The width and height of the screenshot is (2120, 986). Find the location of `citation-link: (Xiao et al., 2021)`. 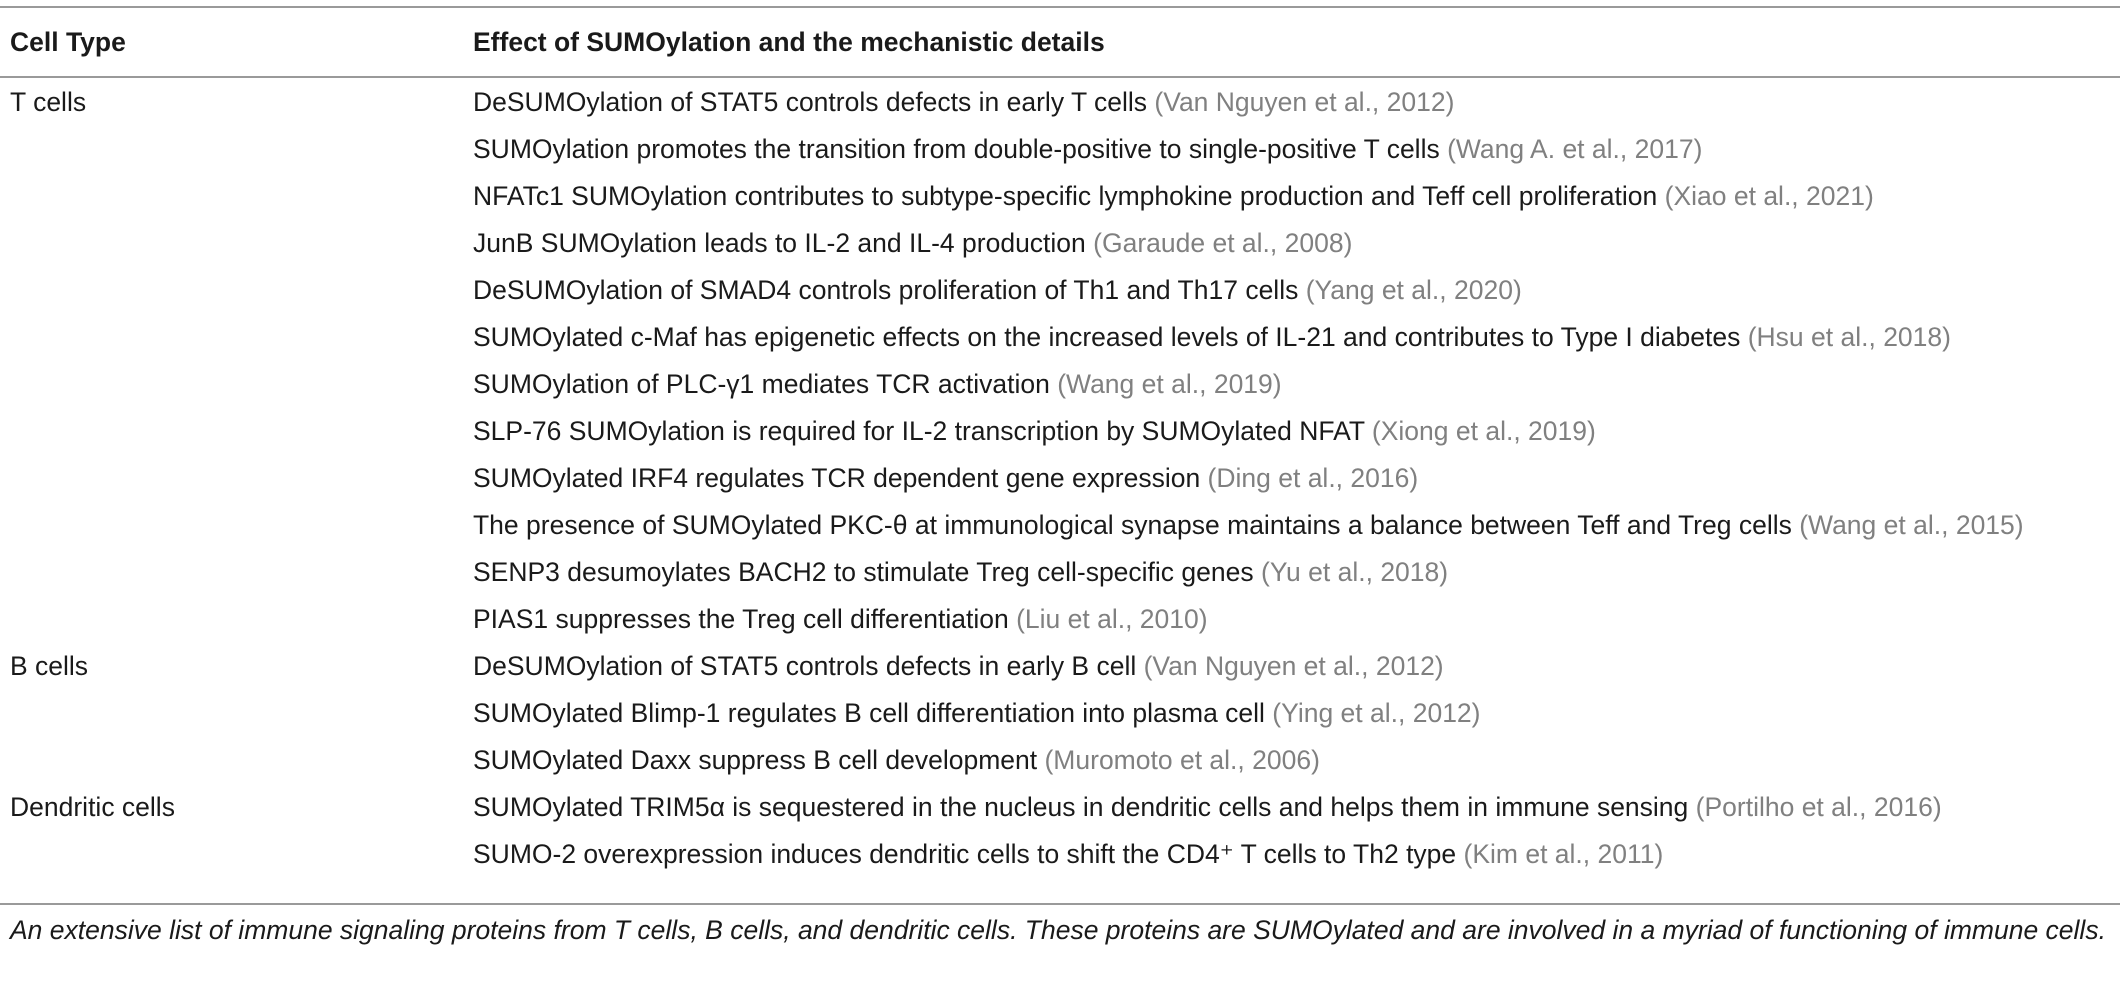

citation-link: (Xiao et al., 2021) is located at coordinates (1769, 196).